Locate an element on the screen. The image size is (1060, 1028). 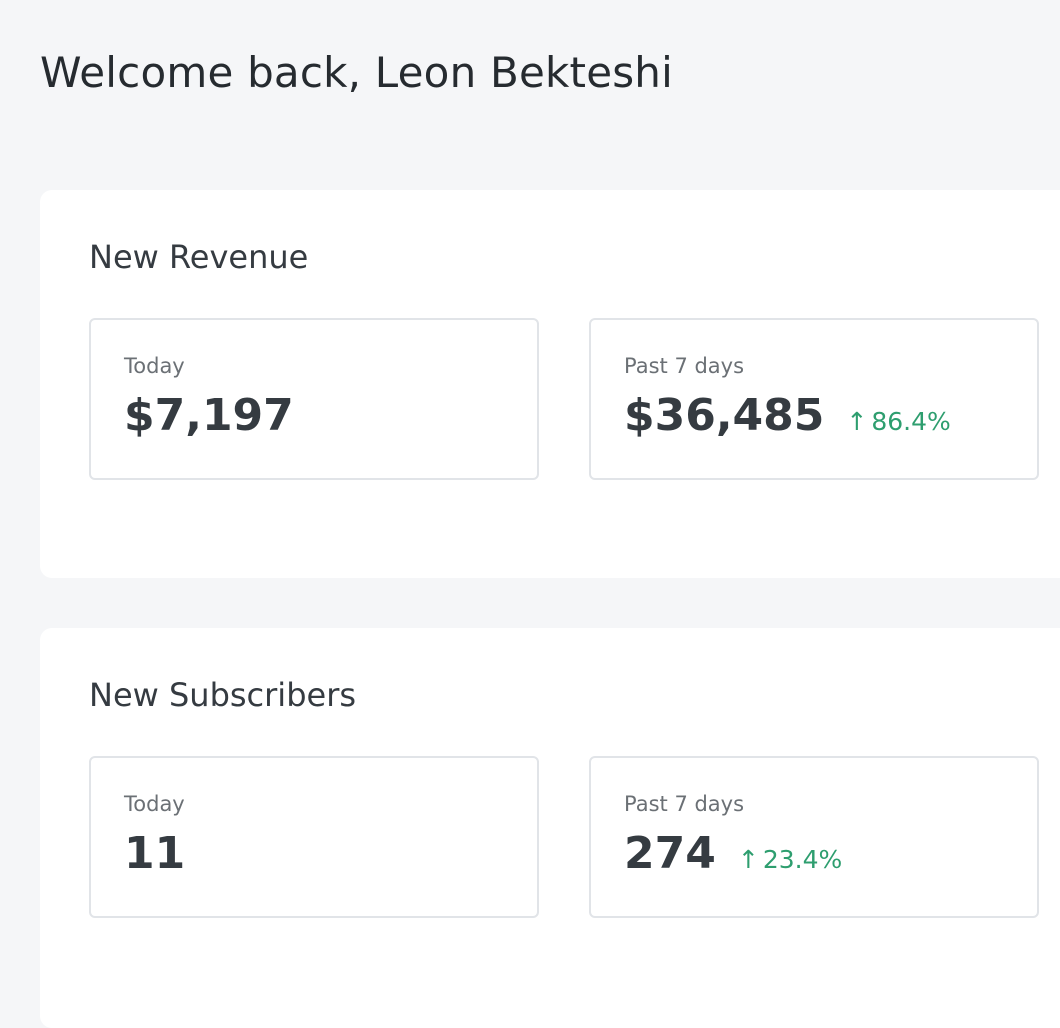
revenue-week-card: Past 7 days $36,485 ↑ 86.4% is located at coordinates (814, 399).